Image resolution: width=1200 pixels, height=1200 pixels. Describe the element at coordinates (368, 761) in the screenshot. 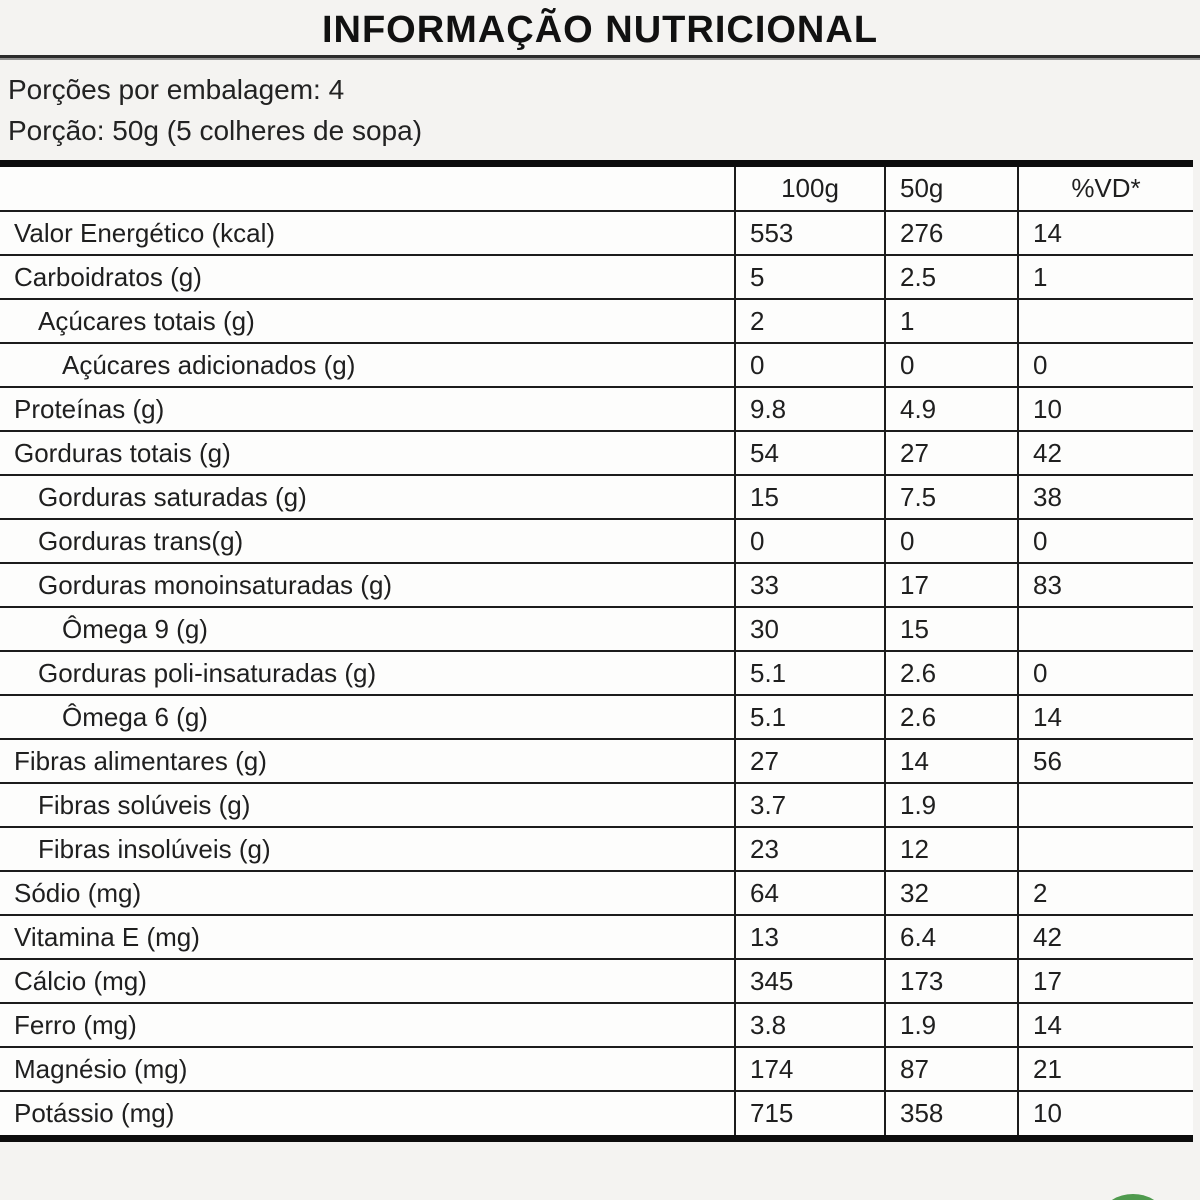

I see `nutrient-label: Fibras alimentares (g)` at that location.